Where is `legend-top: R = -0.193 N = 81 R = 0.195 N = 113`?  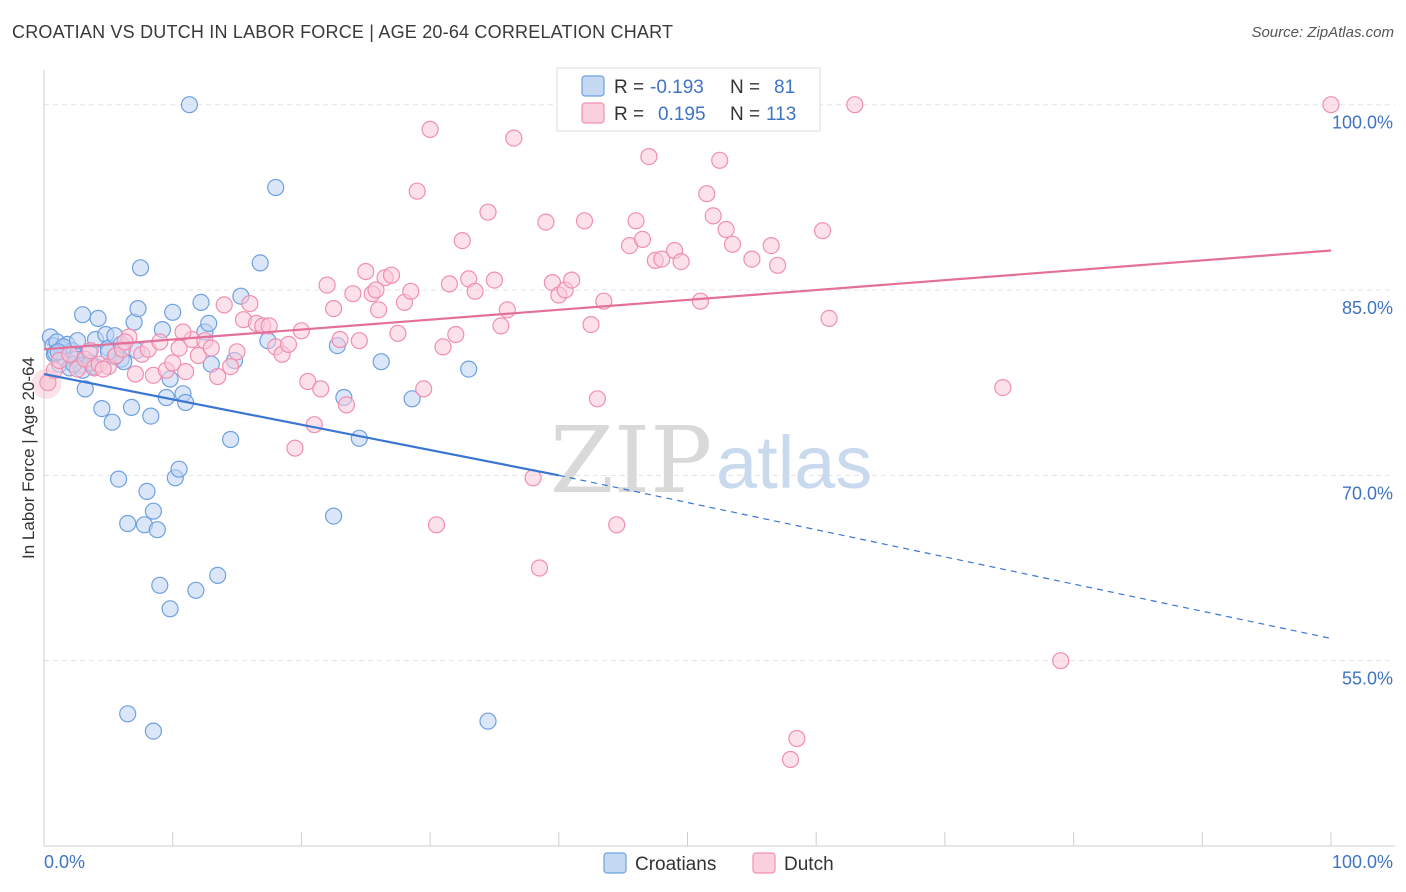 legend-top: R = -0.193 N = 81 R = 0.195 N = 113 is located at coordinates (688, 99).